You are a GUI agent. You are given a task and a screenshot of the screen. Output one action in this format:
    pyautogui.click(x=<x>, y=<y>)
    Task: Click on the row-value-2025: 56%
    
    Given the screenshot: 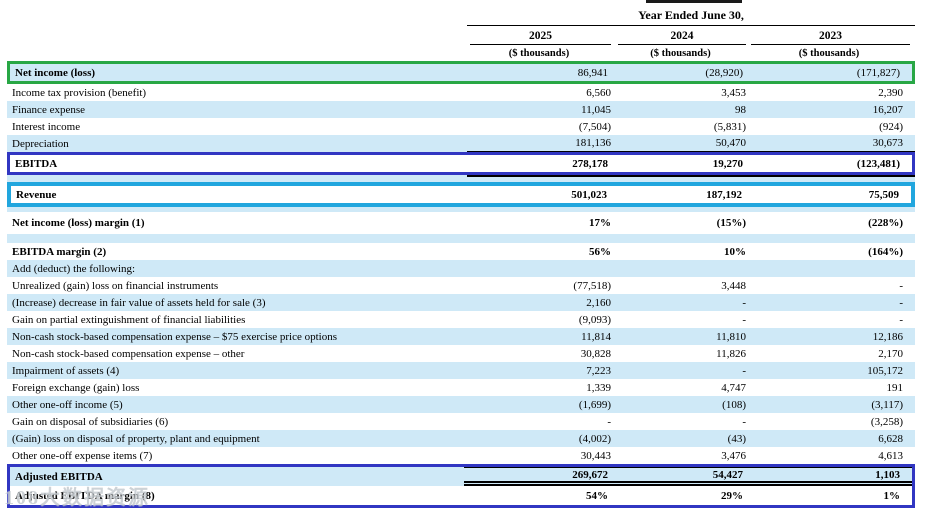 What is the action you would take?
    pyautogui.click(x=600, y=251)
    